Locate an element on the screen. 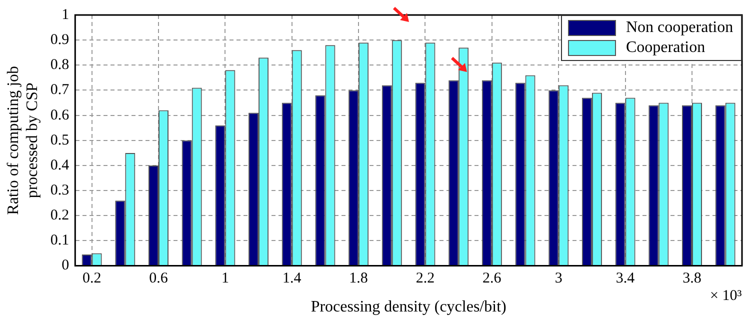 The width and height of the screenshot is (750, 321). x-tick-label: 1.8 is located at coordinates (358, 278).